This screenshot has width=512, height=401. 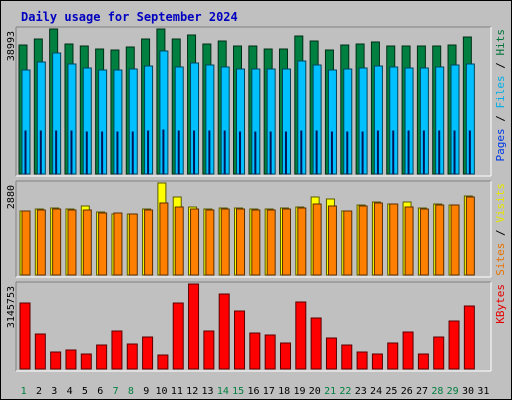 What do you see at coordinates (238, 391) in the screenshot?
I see `day-tick-label-15: 15` at bounding box center [238, 391].